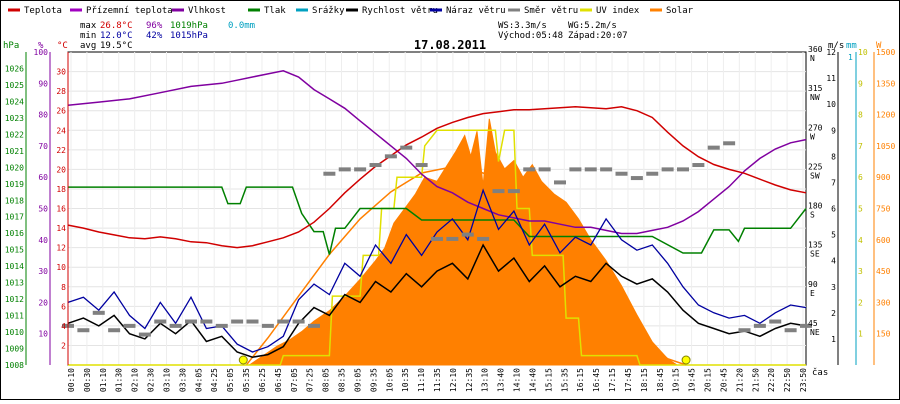  I want to click on chart-title: 17.08.2011, so click(450, 45).